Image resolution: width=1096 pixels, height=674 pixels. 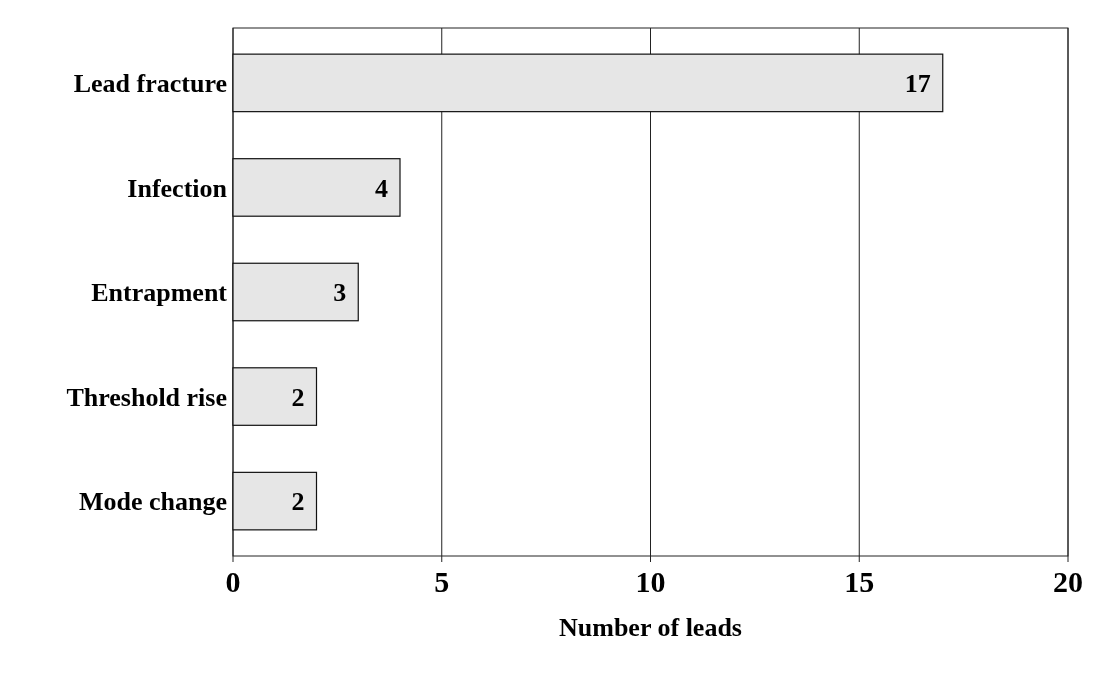 I want to click on y-tick-label: Threshold rise, so click(x=146, y=397).